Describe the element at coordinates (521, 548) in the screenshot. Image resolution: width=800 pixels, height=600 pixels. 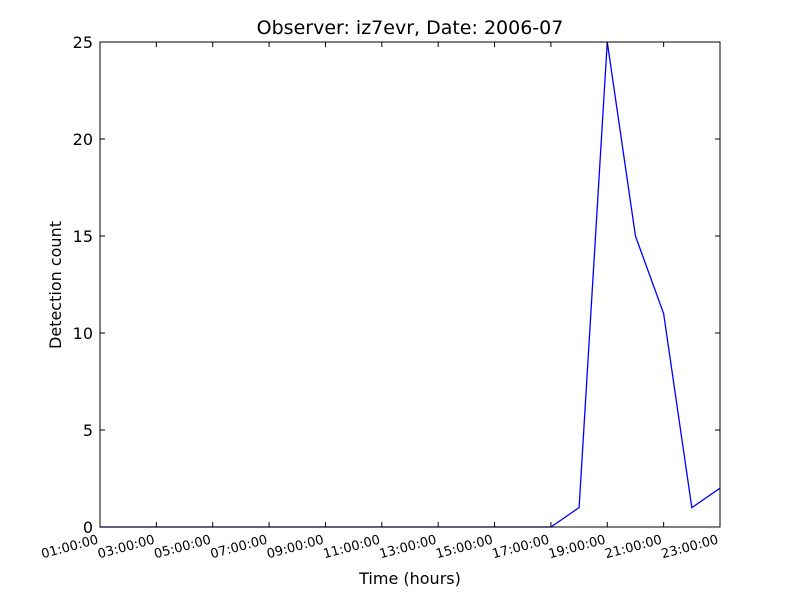
I see `x-tick-label: 17:00:00` at that location.